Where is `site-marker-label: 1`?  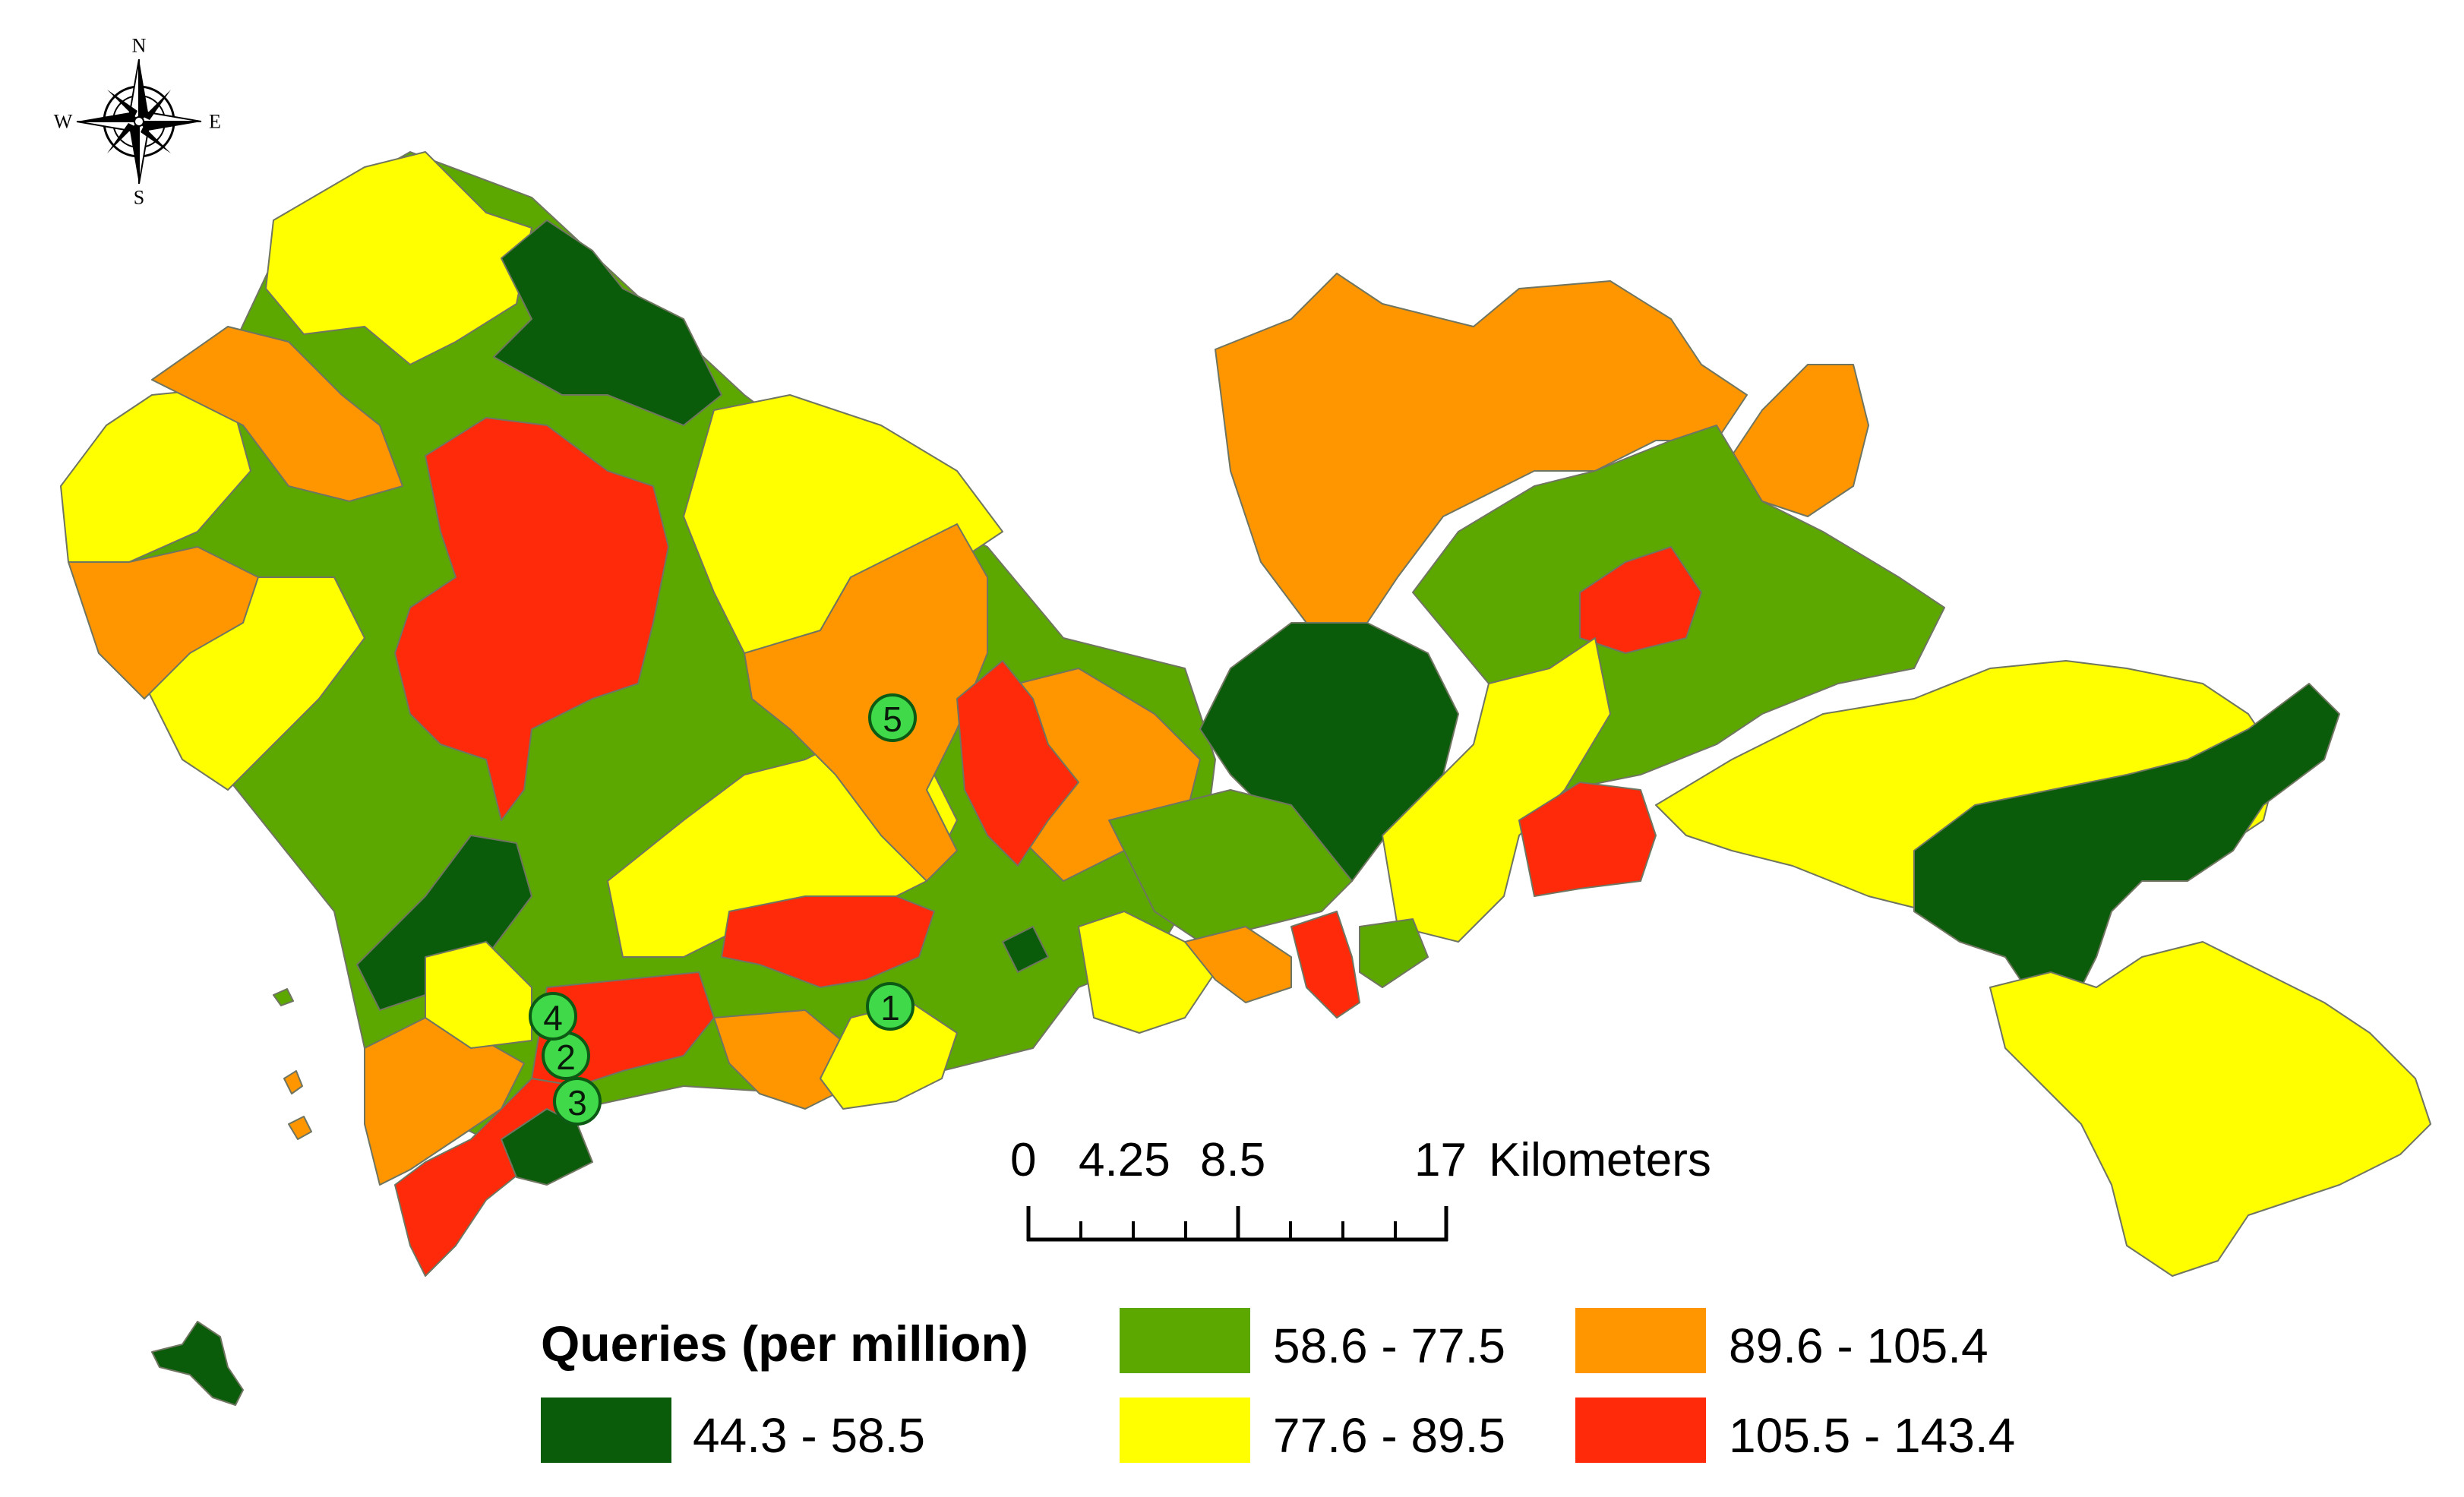 site-marker-label: 1 is located at coordinates (890, 1008).